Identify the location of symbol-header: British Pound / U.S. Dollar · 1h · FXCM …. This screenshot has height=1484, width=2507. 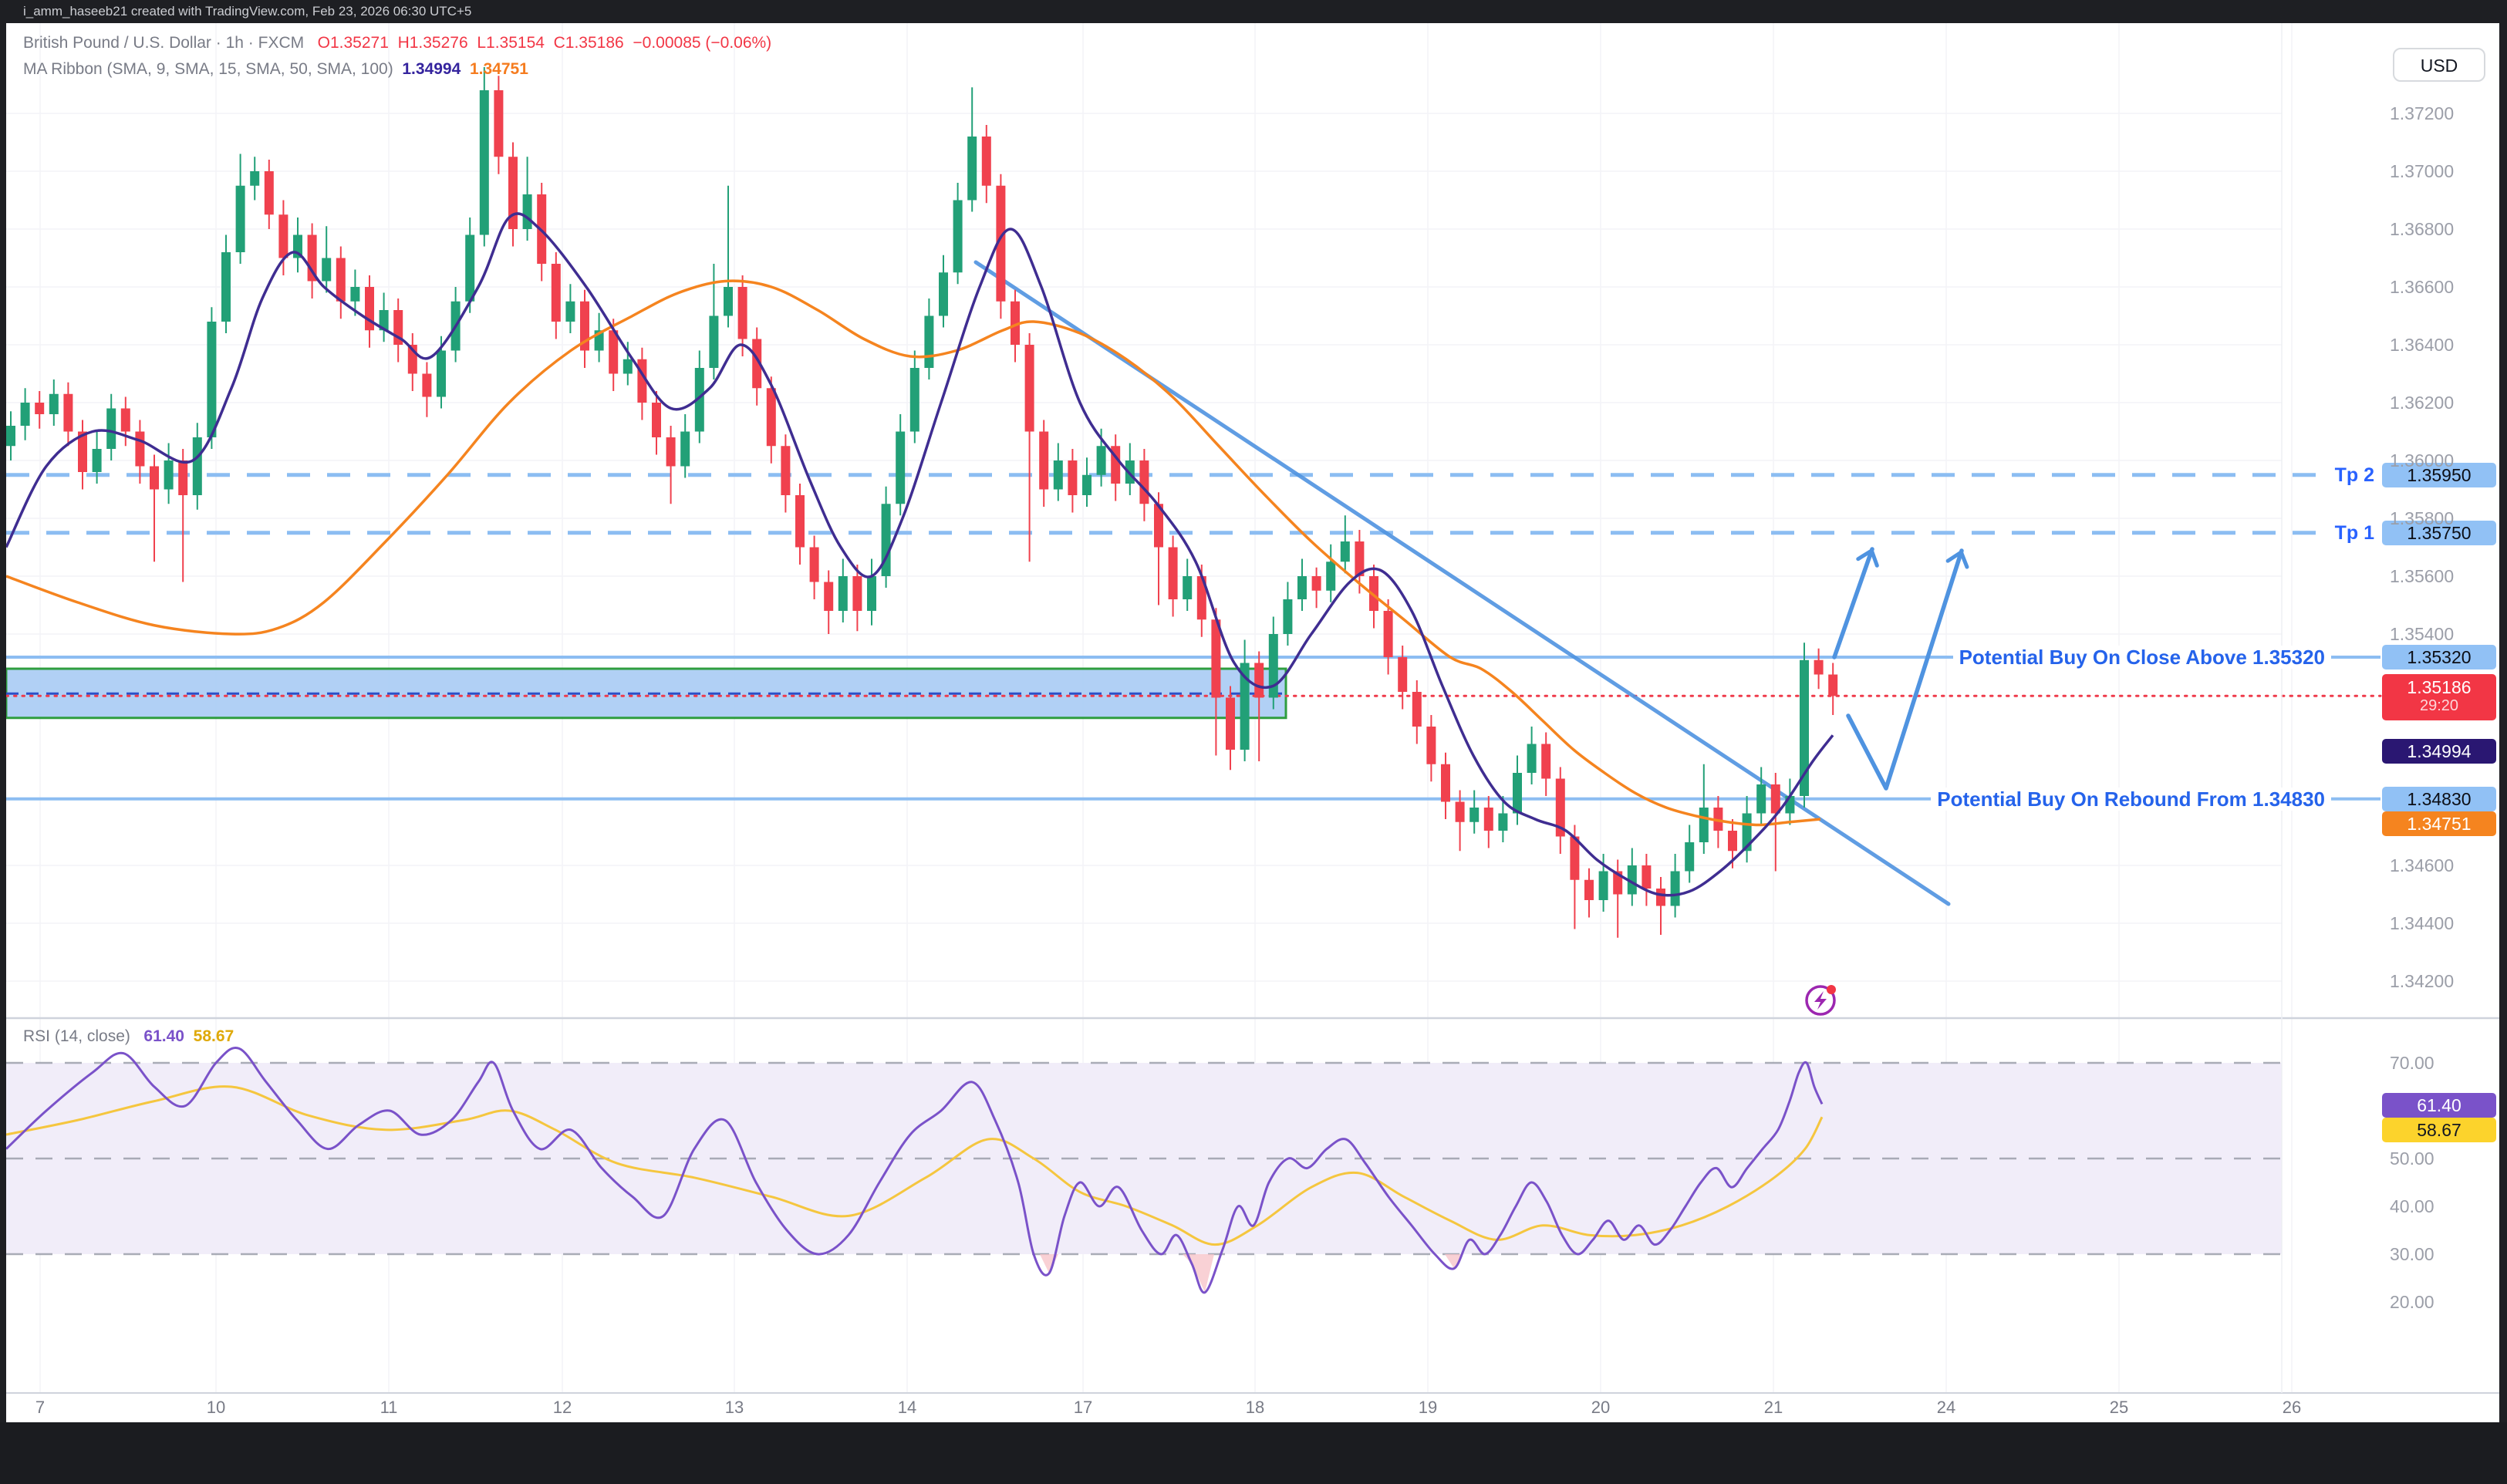
(397, 43).